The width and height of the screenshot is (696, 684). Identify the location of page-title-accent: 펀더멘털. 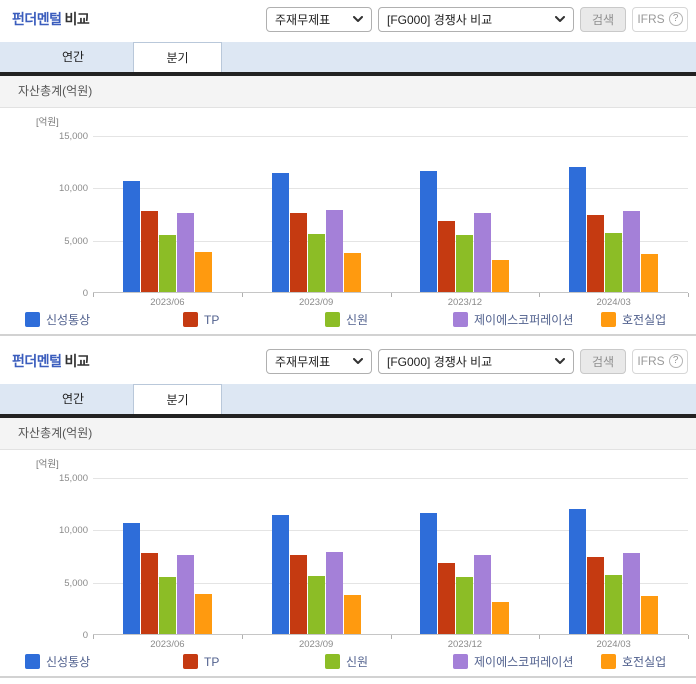
(37, 361).